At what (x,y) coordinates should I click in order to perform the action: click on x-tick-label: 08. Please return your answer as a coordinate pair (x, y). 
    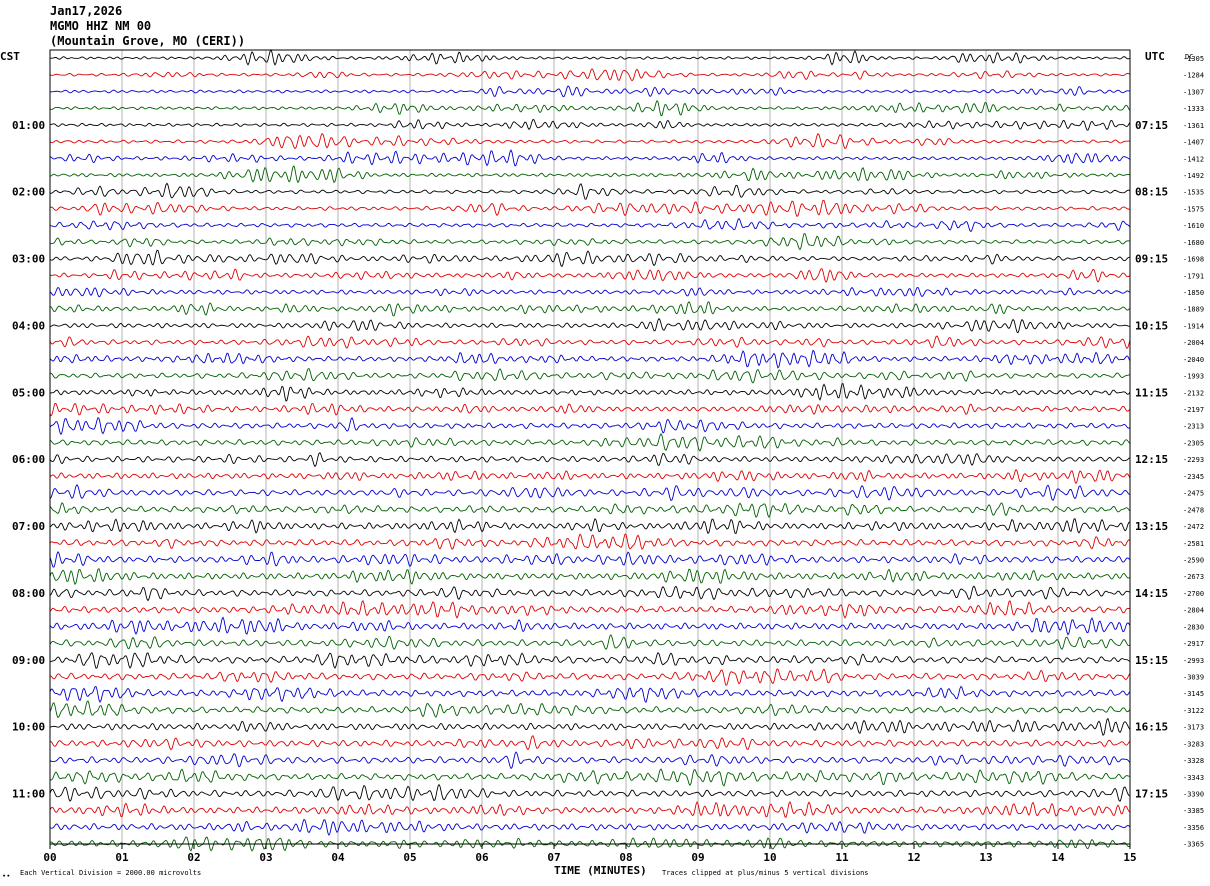
    Looking at the image, I should click on (625, 857).